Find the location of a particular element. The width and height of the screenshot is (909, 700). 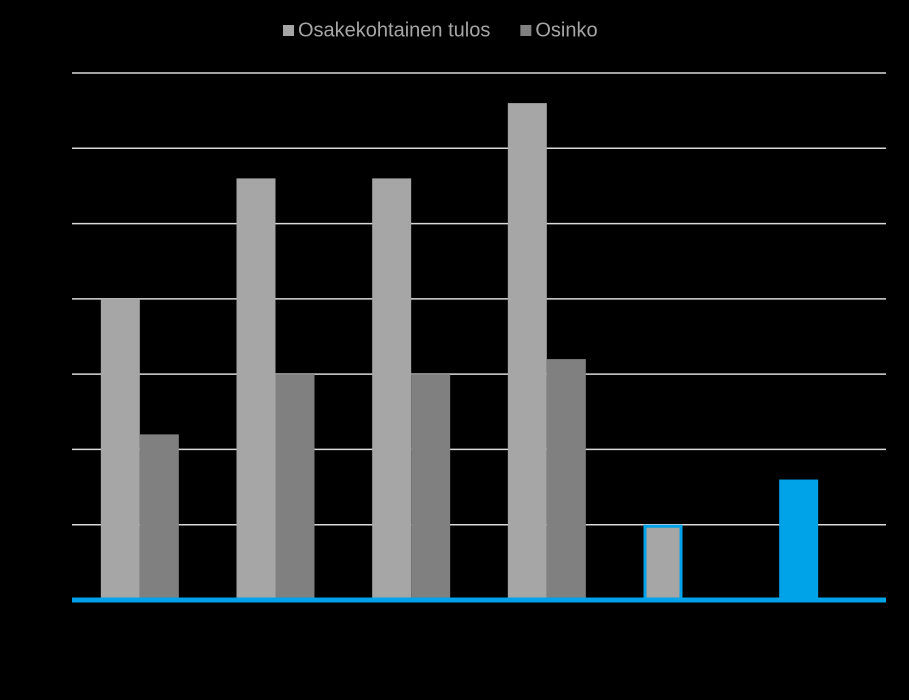

legend-label: Osinko is located at coordinates (566, 30).